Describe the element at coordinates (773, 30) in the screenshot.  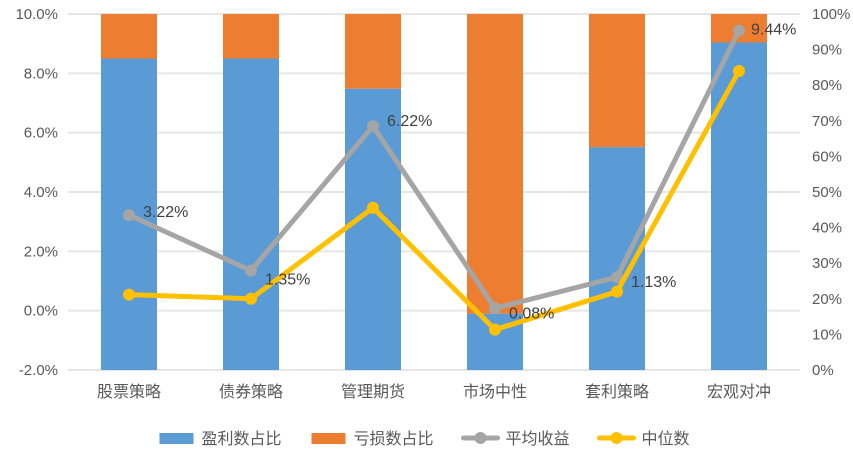
I see `data-label-average: 9.44%` at that location.